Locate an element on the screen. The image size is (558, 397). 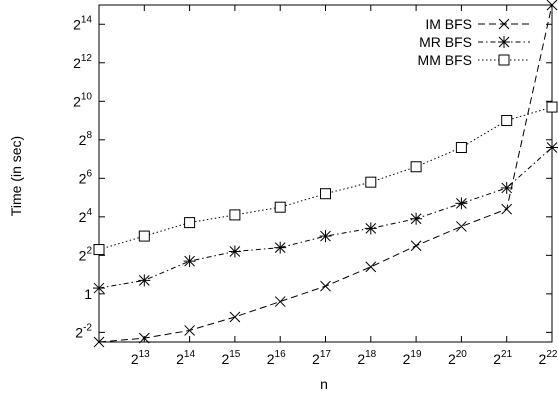
legend-item: MM BFS is located at coordinates (474, 60).